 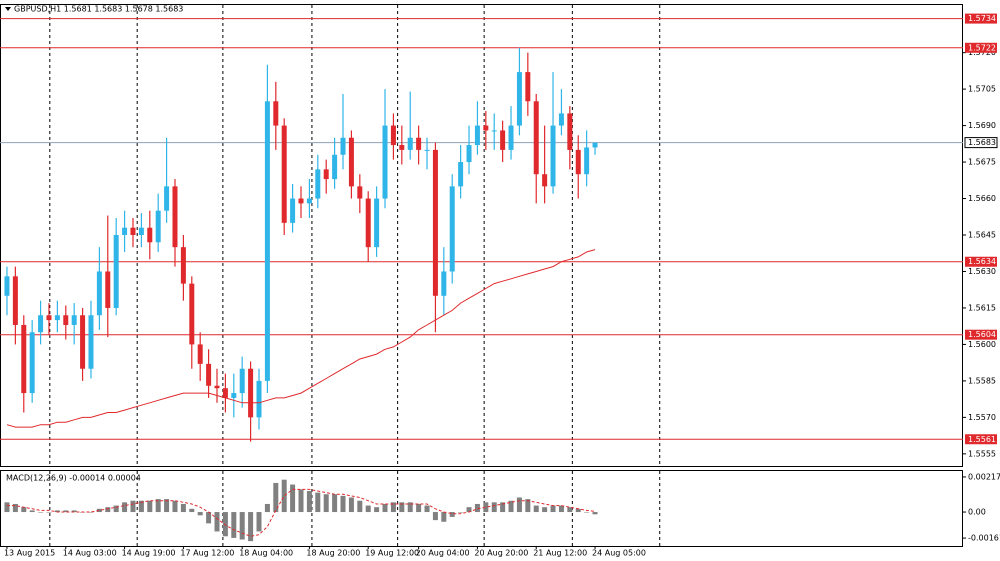 I want to click on level-label: 1.5734, so click(x=982, y=18).